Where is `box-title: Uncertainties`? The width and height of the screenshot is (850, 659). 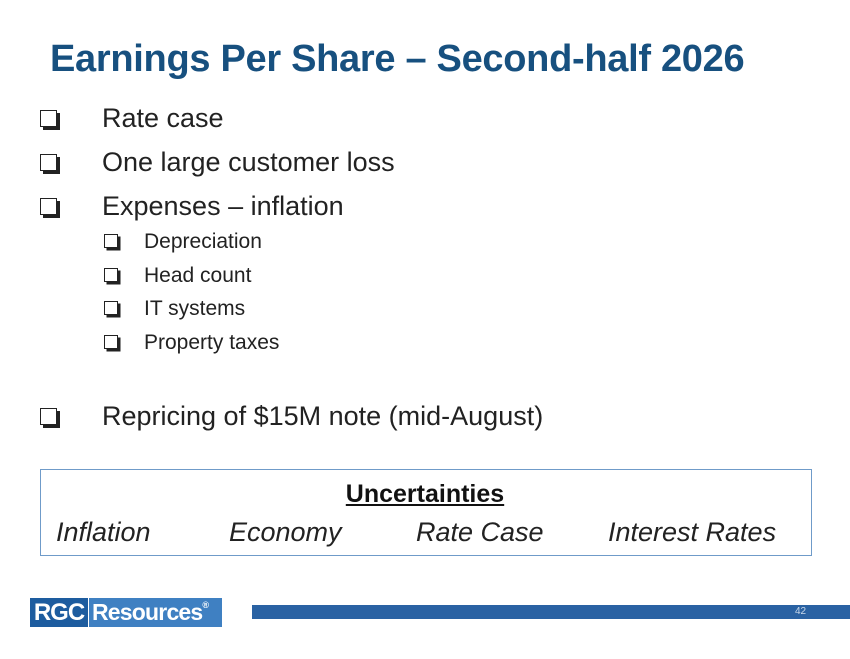
box-title: Uncertainties is located at coordinates (425, 494).